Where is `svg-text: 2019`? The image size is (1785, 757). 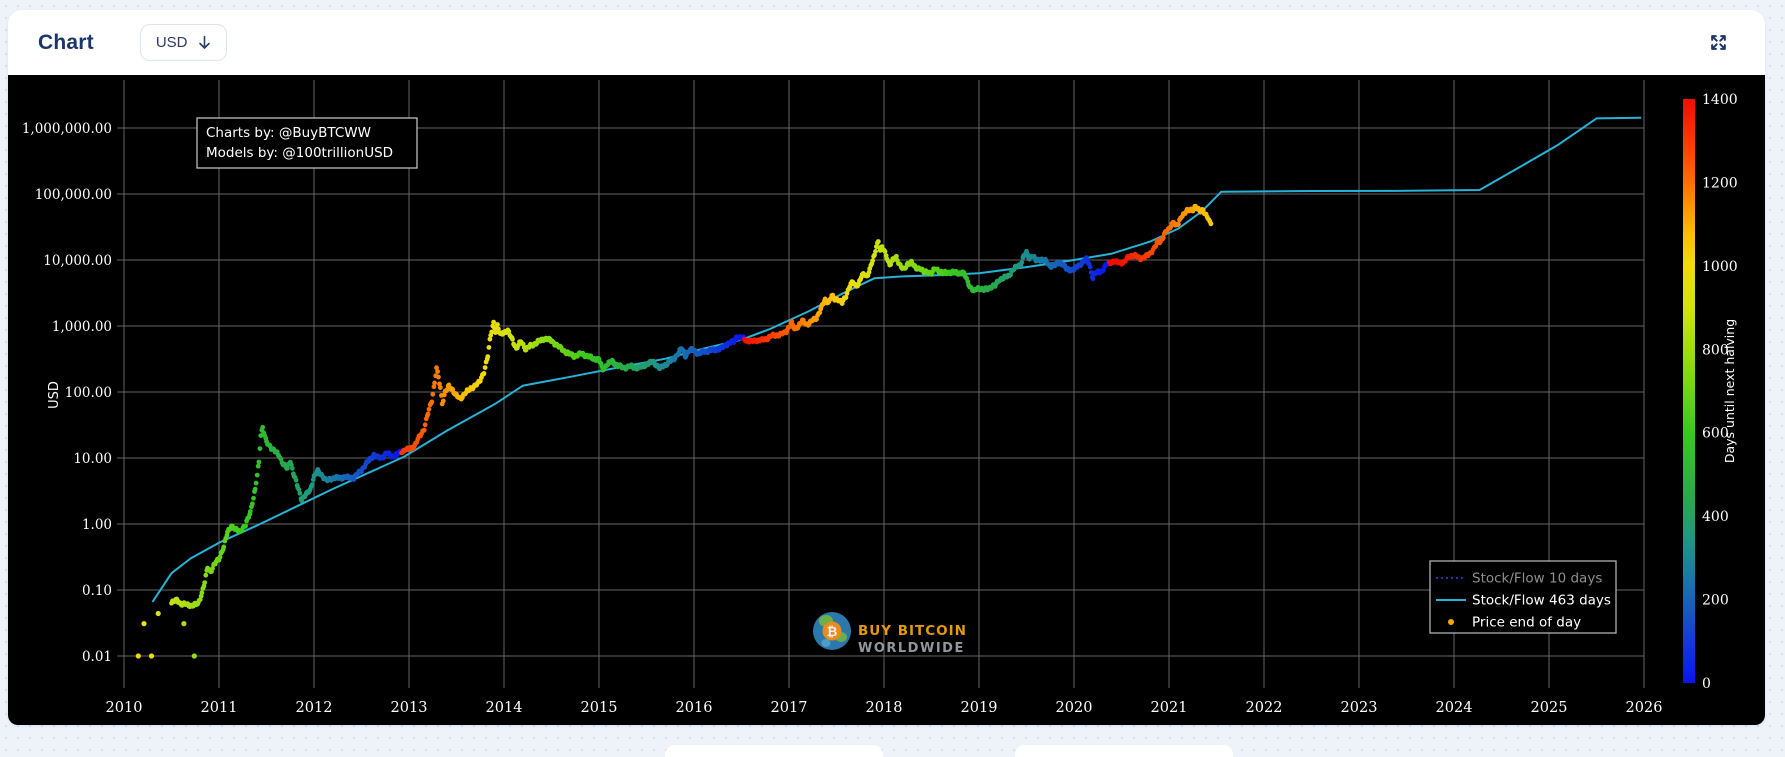 svg-text: 2019 is located at coordinates (979, 708).